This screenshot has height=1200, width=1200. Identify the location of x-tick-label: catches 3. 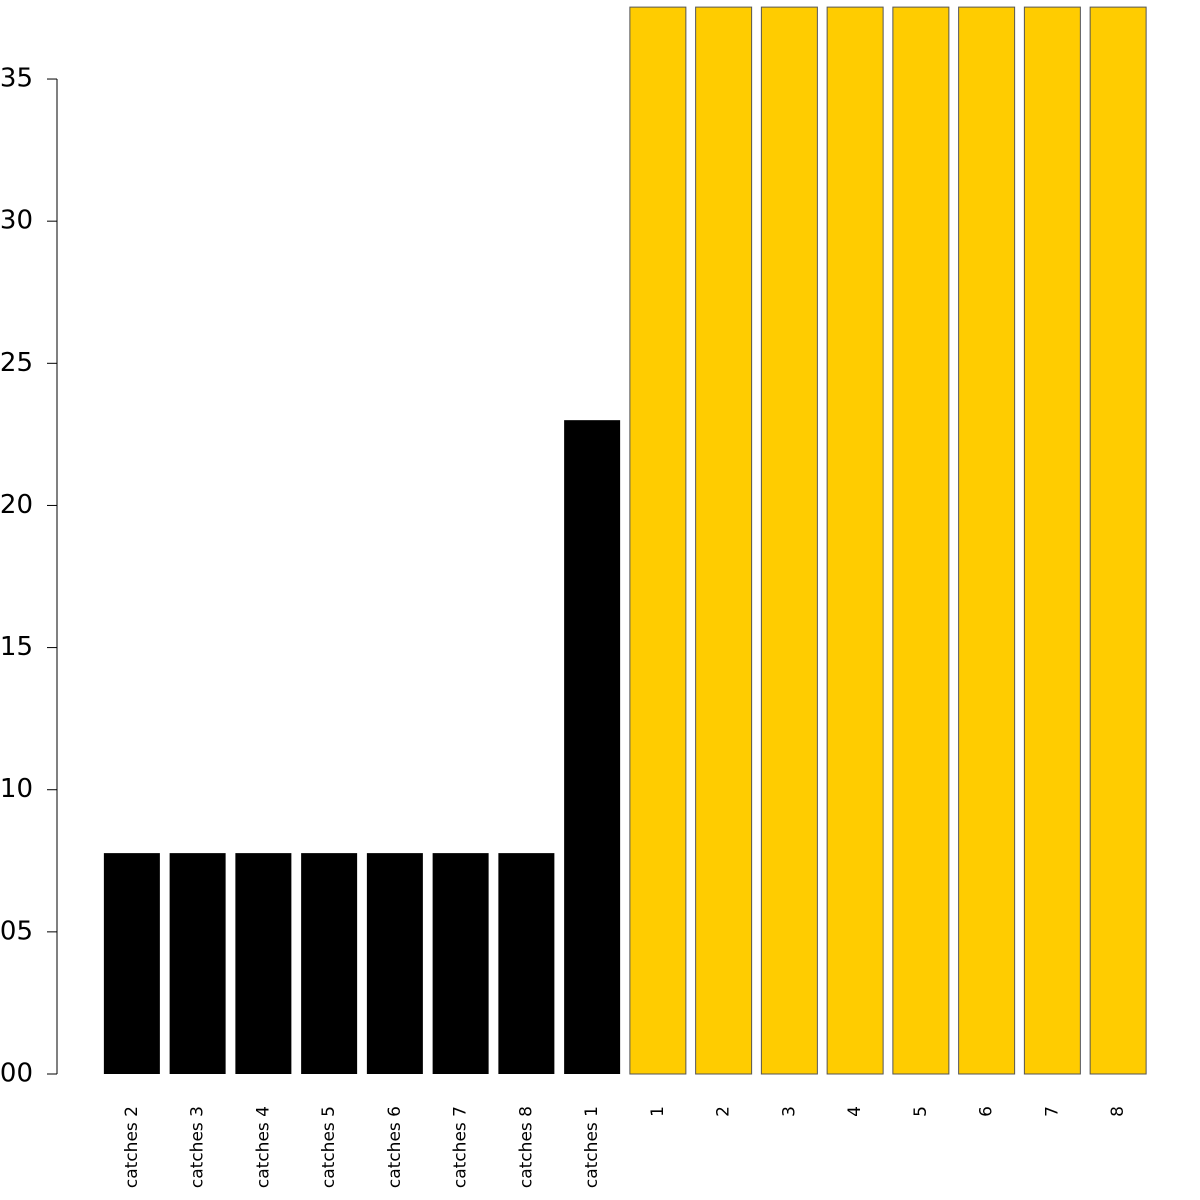
(198, 1147).